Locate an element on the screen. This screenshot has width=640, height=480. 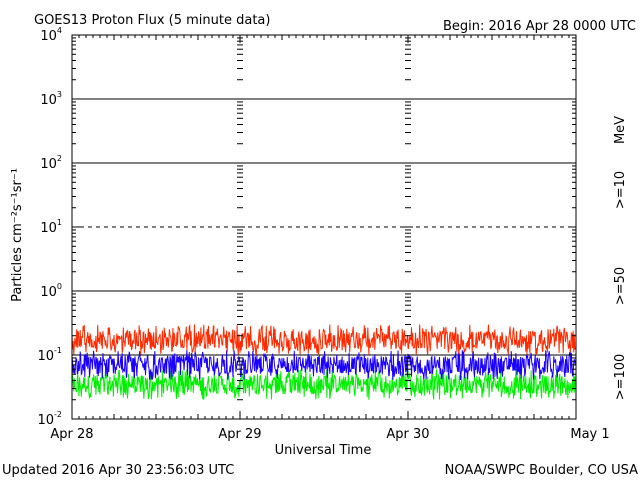
legend-entry-50mev: >=50 is located at coordinates (620, 286).